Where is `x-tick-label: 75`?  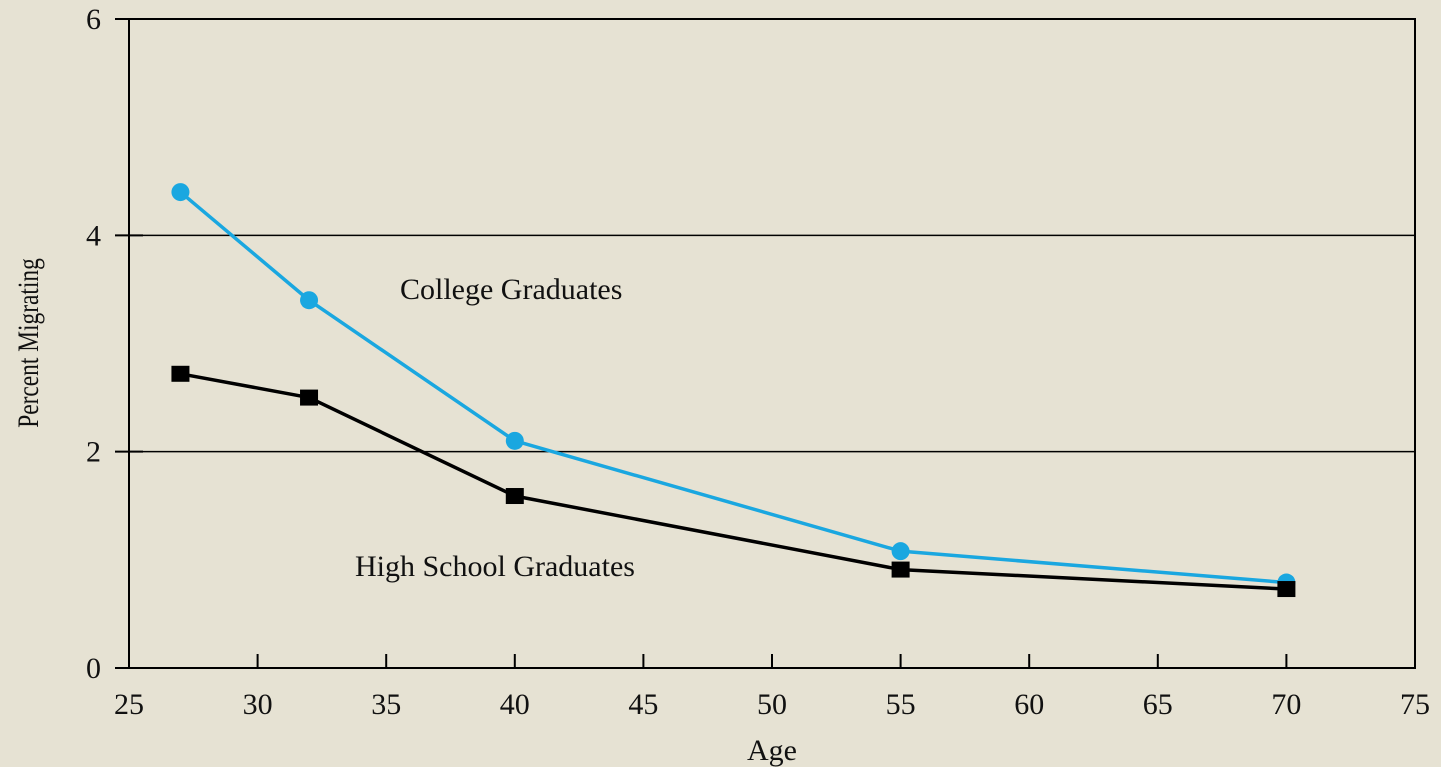 x-tick-label: 75 is located at coordinates (1415, 704).